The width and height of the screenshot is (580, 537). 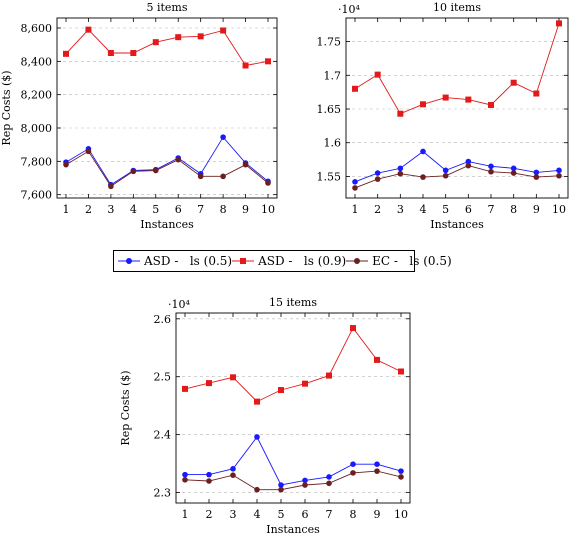 What do you see at coordinates (357, 261) in the screenshot?
I see `legend-marker-circle-brown` at bounding box center [357, 261].